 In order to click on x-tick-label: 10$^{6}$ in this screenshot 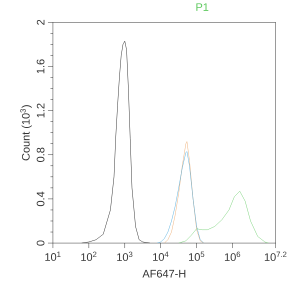, I will do `click(232, 256)`.